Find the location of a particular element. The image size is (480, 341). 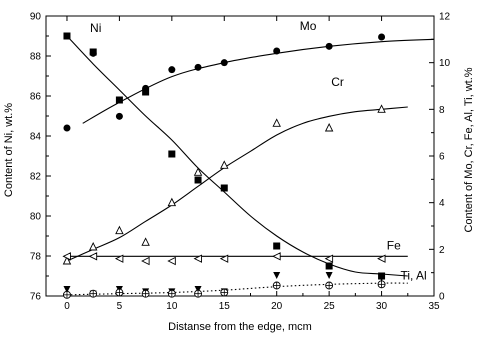

y-right-tick-label: 10 is located at coordinates (445, 63).